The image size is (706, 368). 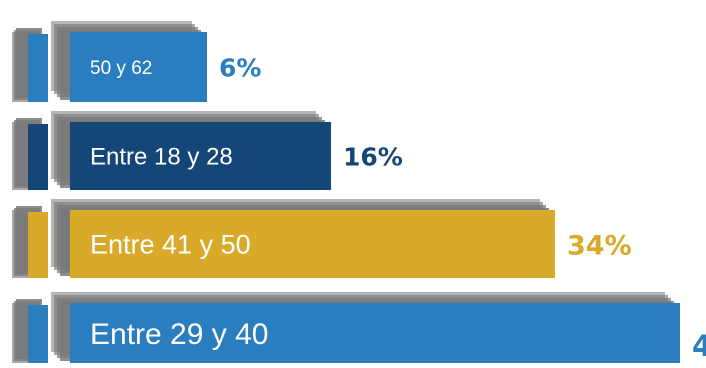 I want to click on bar-group: 50 y 62 6%, so click(x=136, y=61).